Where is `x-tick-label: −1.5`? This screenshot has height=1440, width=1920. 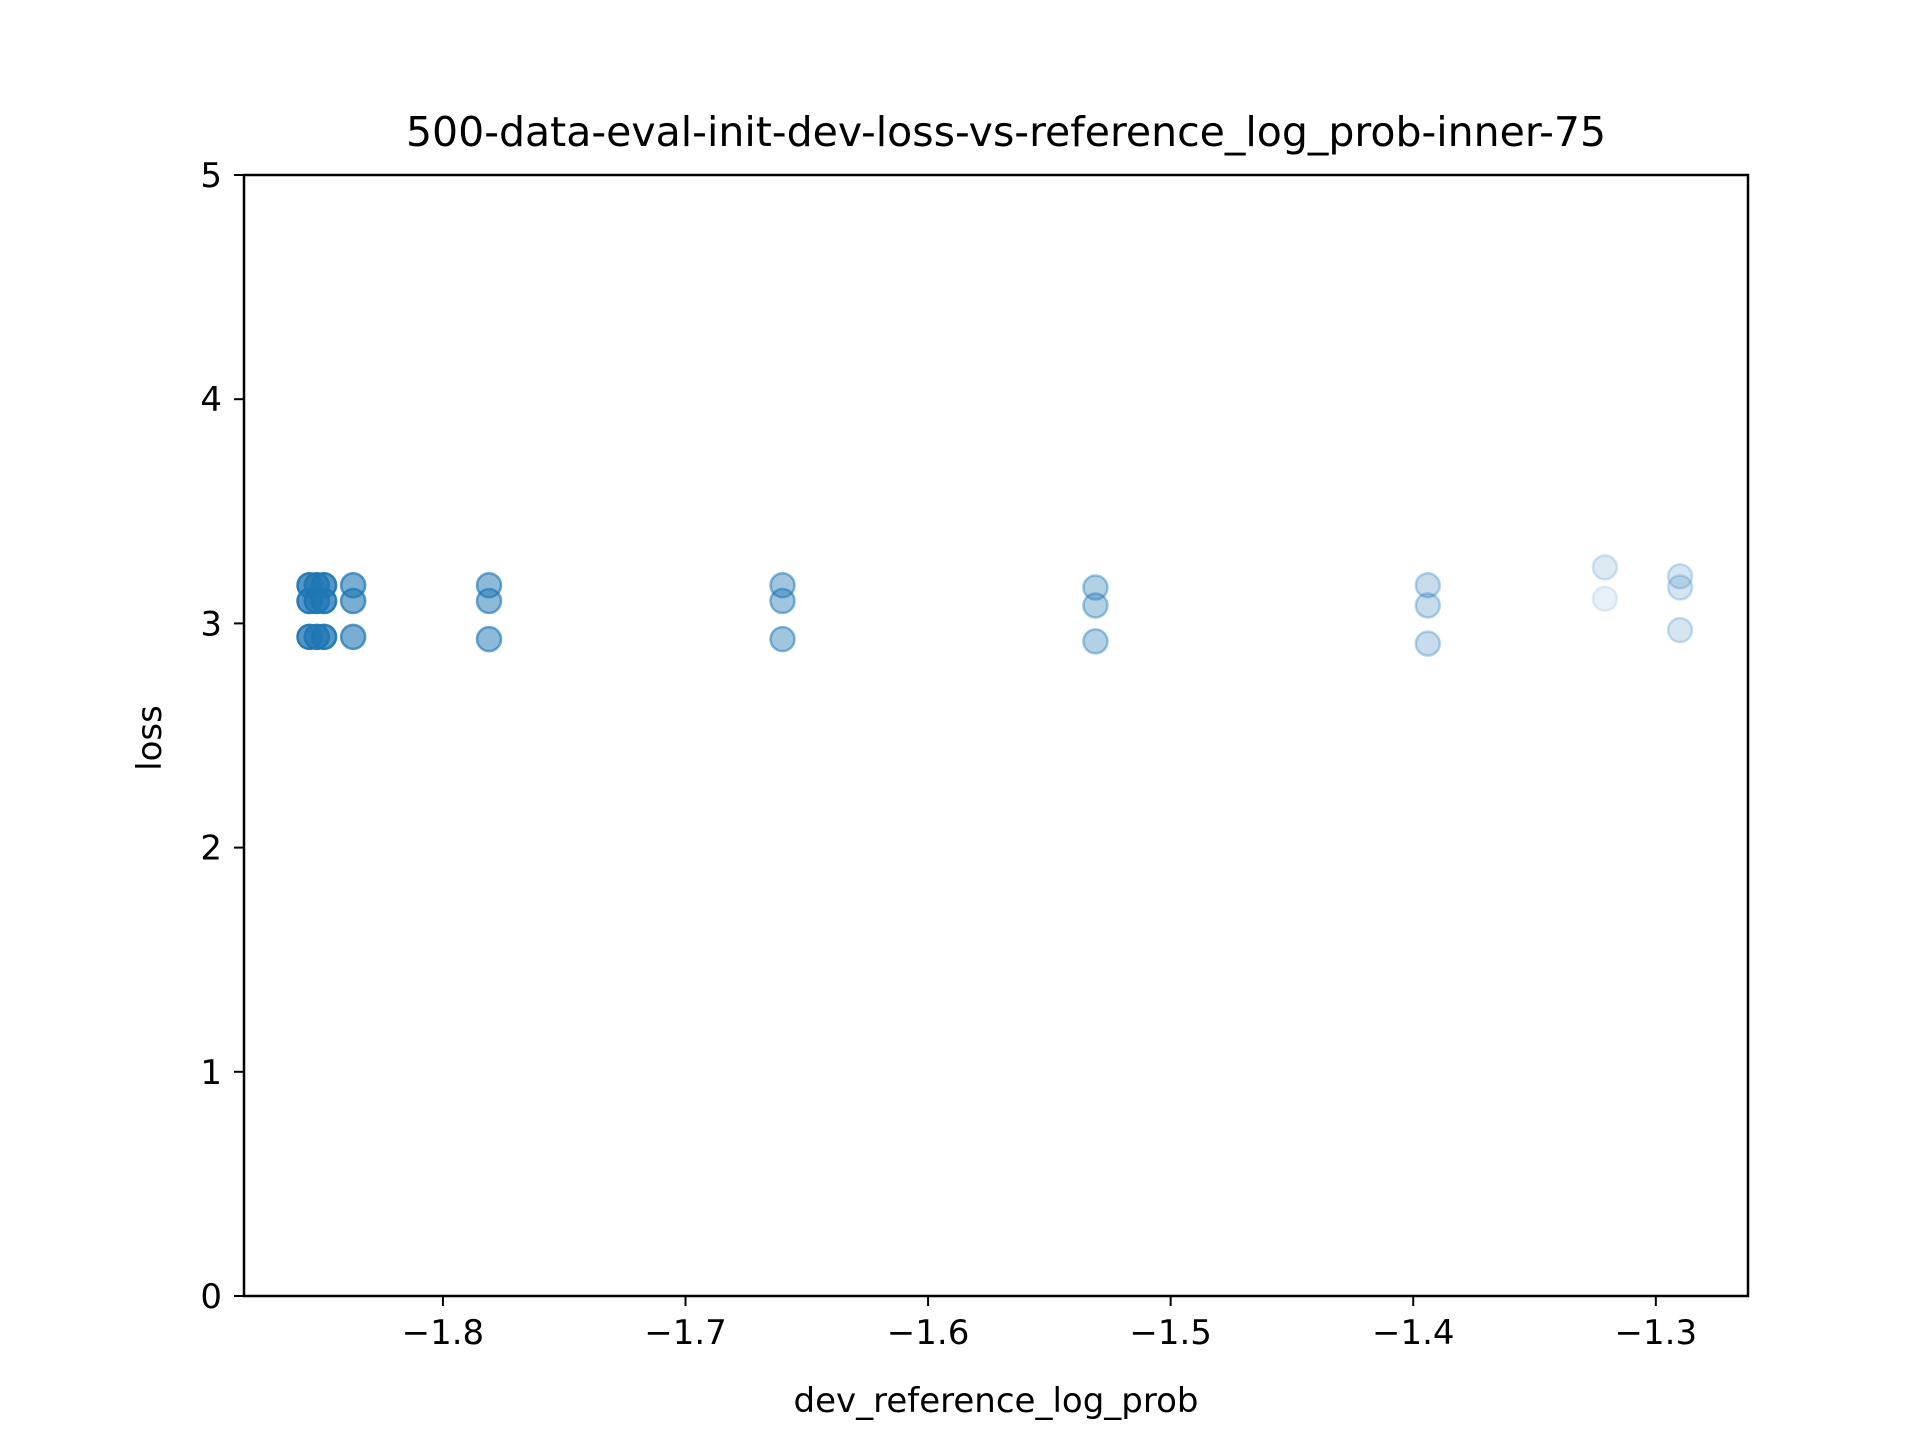 x-tick-label: −1.5 is located at coordinates (1170, 1333).